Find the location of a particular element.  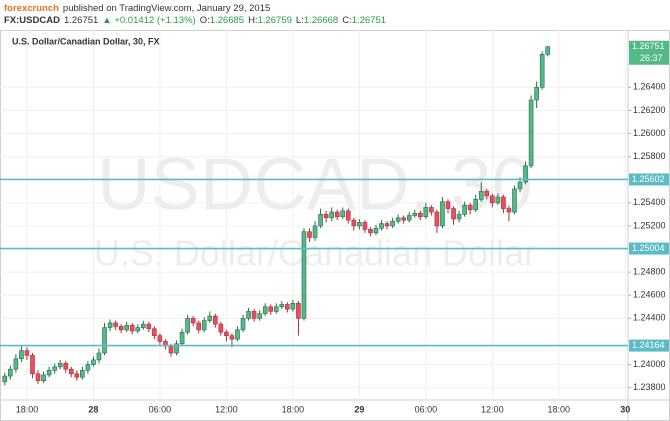

last: 1.26751 is located at coordinates (81, 20).